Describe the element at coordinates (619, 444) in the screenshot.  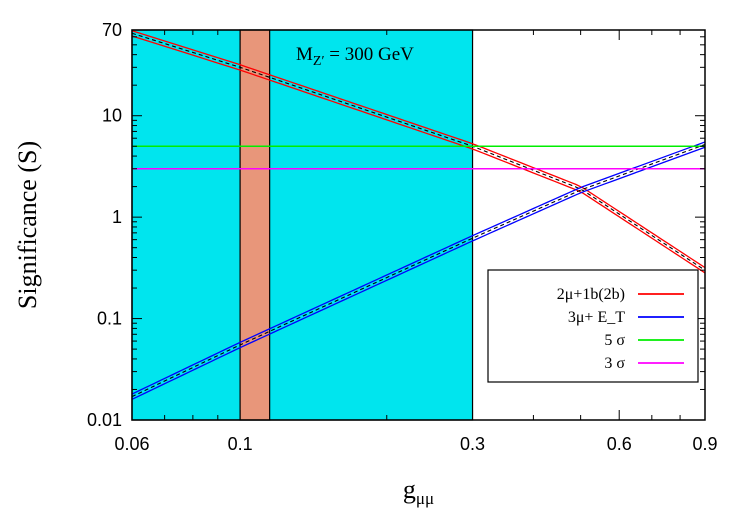
I see `x-tick-label: 0.6` at that location.